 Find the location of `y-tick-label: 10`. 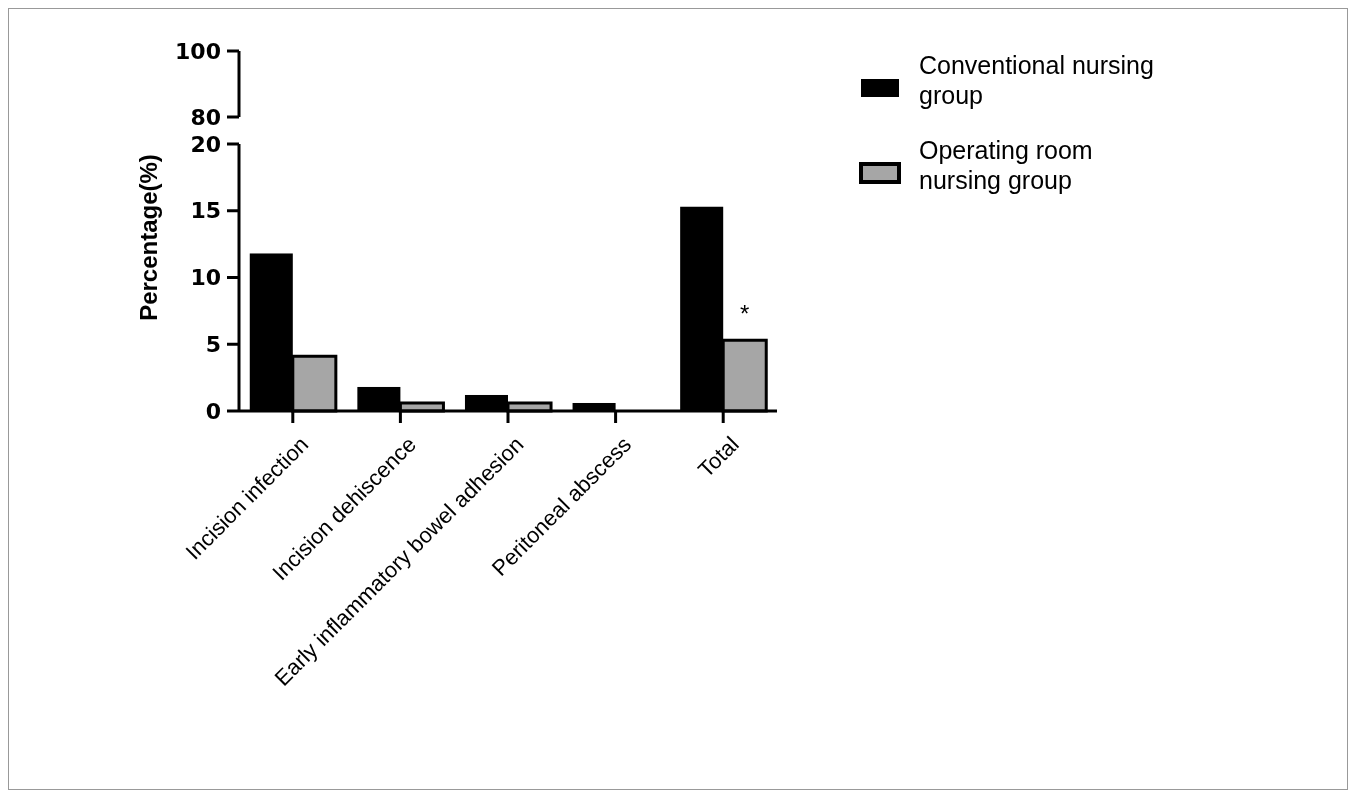

y-tick-label: 10 is located at coordinates (205, 278).